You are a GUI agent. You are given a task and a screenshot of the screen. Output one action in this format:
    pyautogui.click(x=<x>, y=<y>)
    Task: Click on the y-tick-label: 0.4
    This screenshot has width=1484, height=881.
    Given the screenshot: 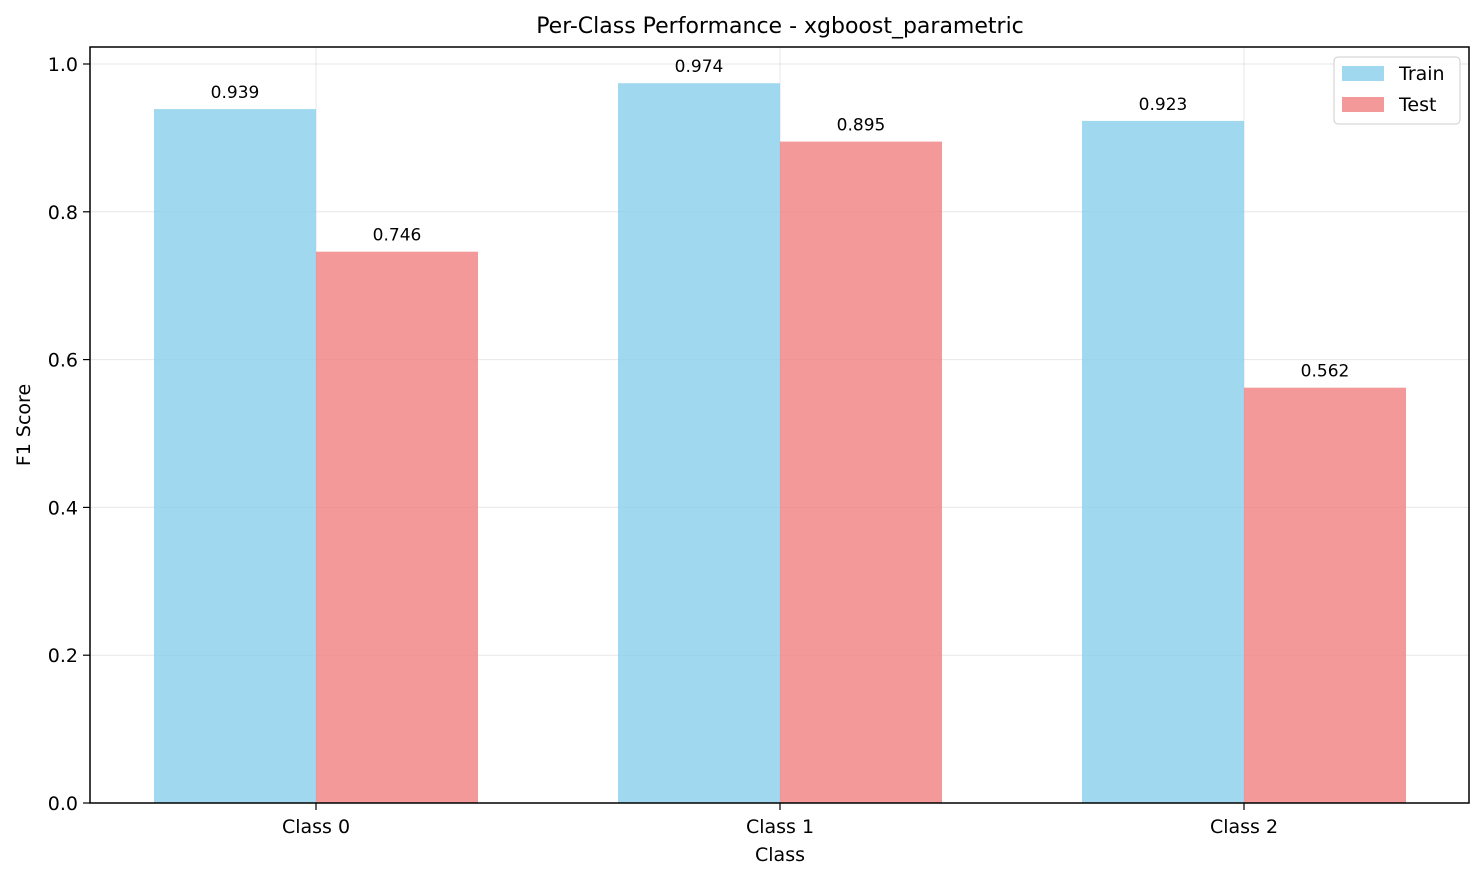 What is the action you would take?
    pyautogui.click(x=63, y=508)
    